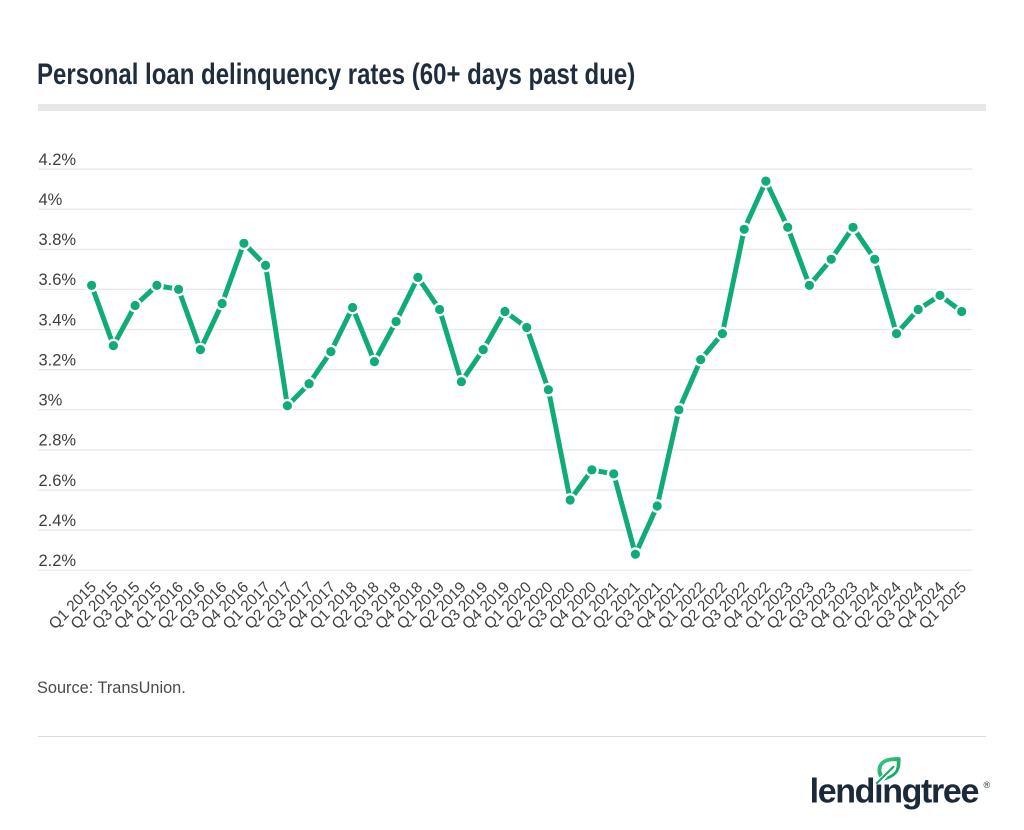 This screenshot has width=1024, height=830. I want to click on svg-text: 3.4%, so click(58, 320).